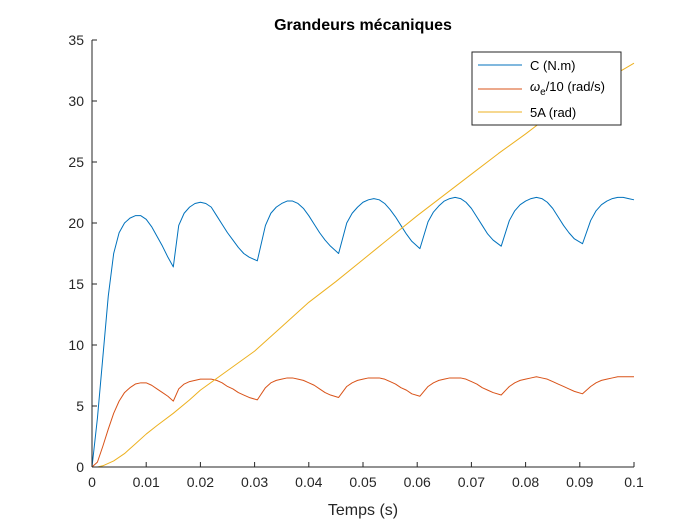 The width and height of the screenshot is (700, 525). I want to click on x-tick-label: 0.07, so click(471, 482).